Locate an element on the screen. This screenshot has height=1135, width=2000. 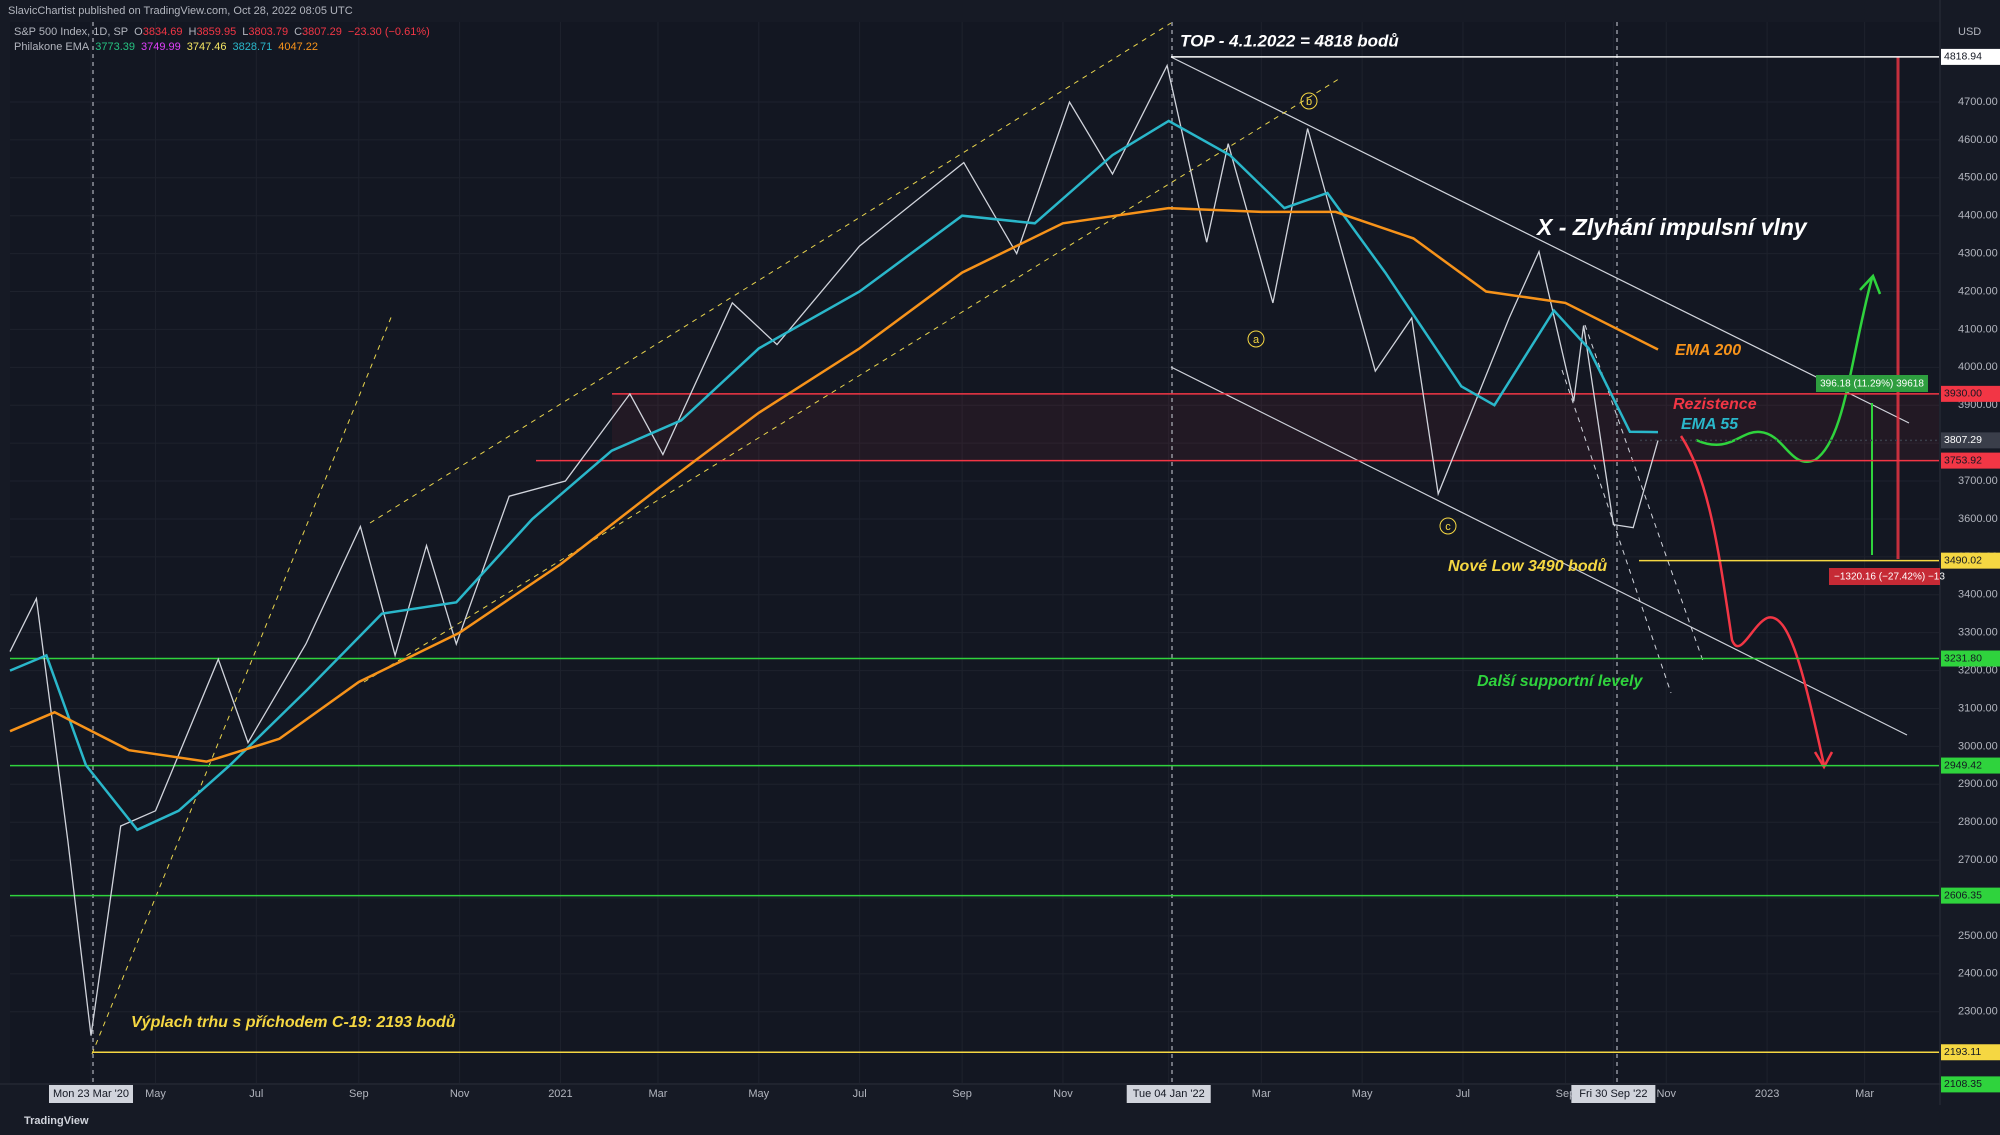
price-label: 3231.80 is located at coordinates (1963, 658).